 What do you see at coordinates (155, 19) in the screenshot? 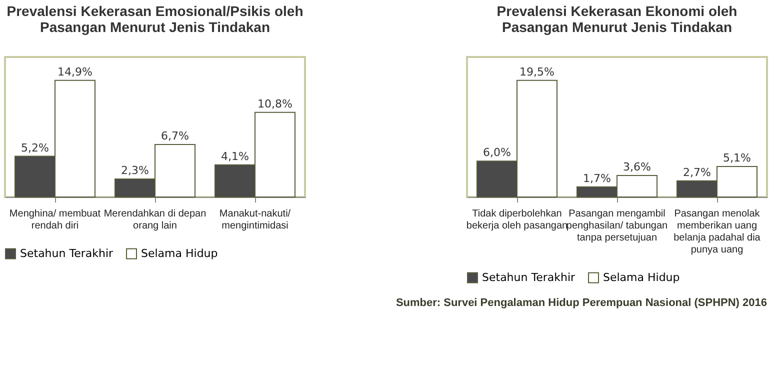
I see `chart-title: Prevalensi Kekerasan Emosional/Psikis oleh Pasangan Menurut Jenis Tindakan` at bounding box center [155, 19].